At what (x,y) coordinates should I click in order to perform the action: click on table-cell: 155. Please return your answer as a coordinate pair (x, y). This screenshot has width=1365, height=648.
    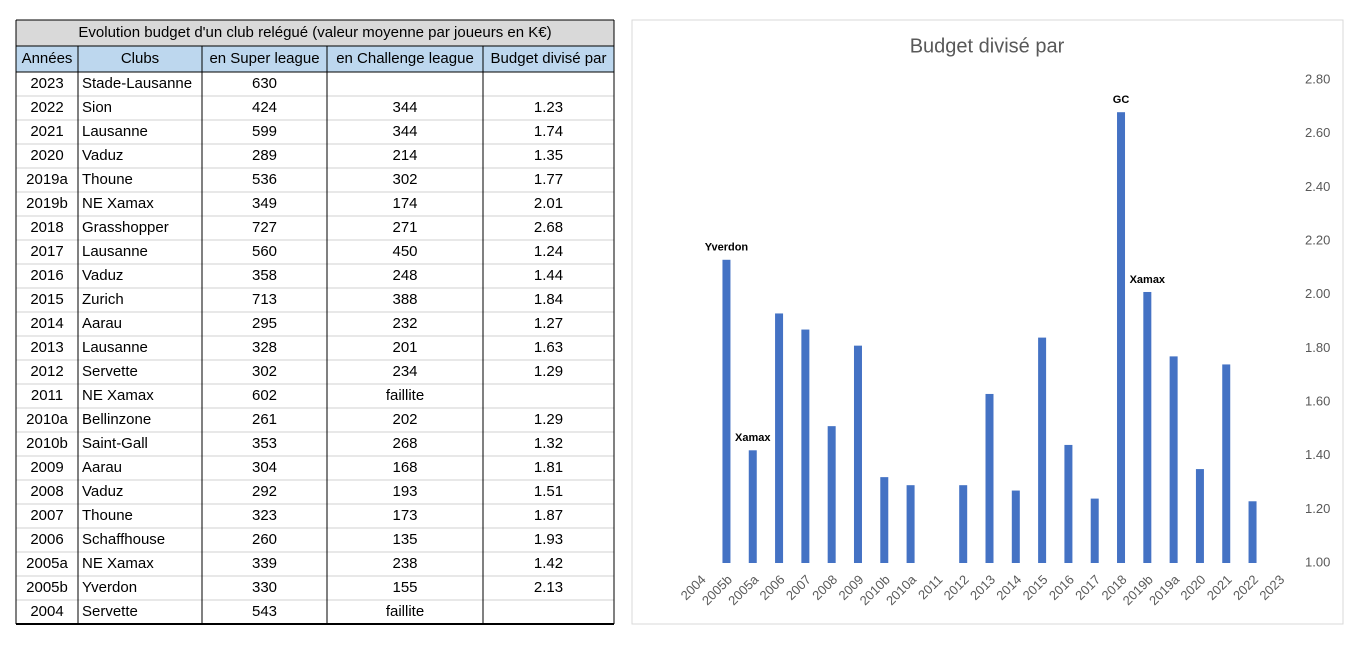
    Looking at the image, I should click on (404, 587).